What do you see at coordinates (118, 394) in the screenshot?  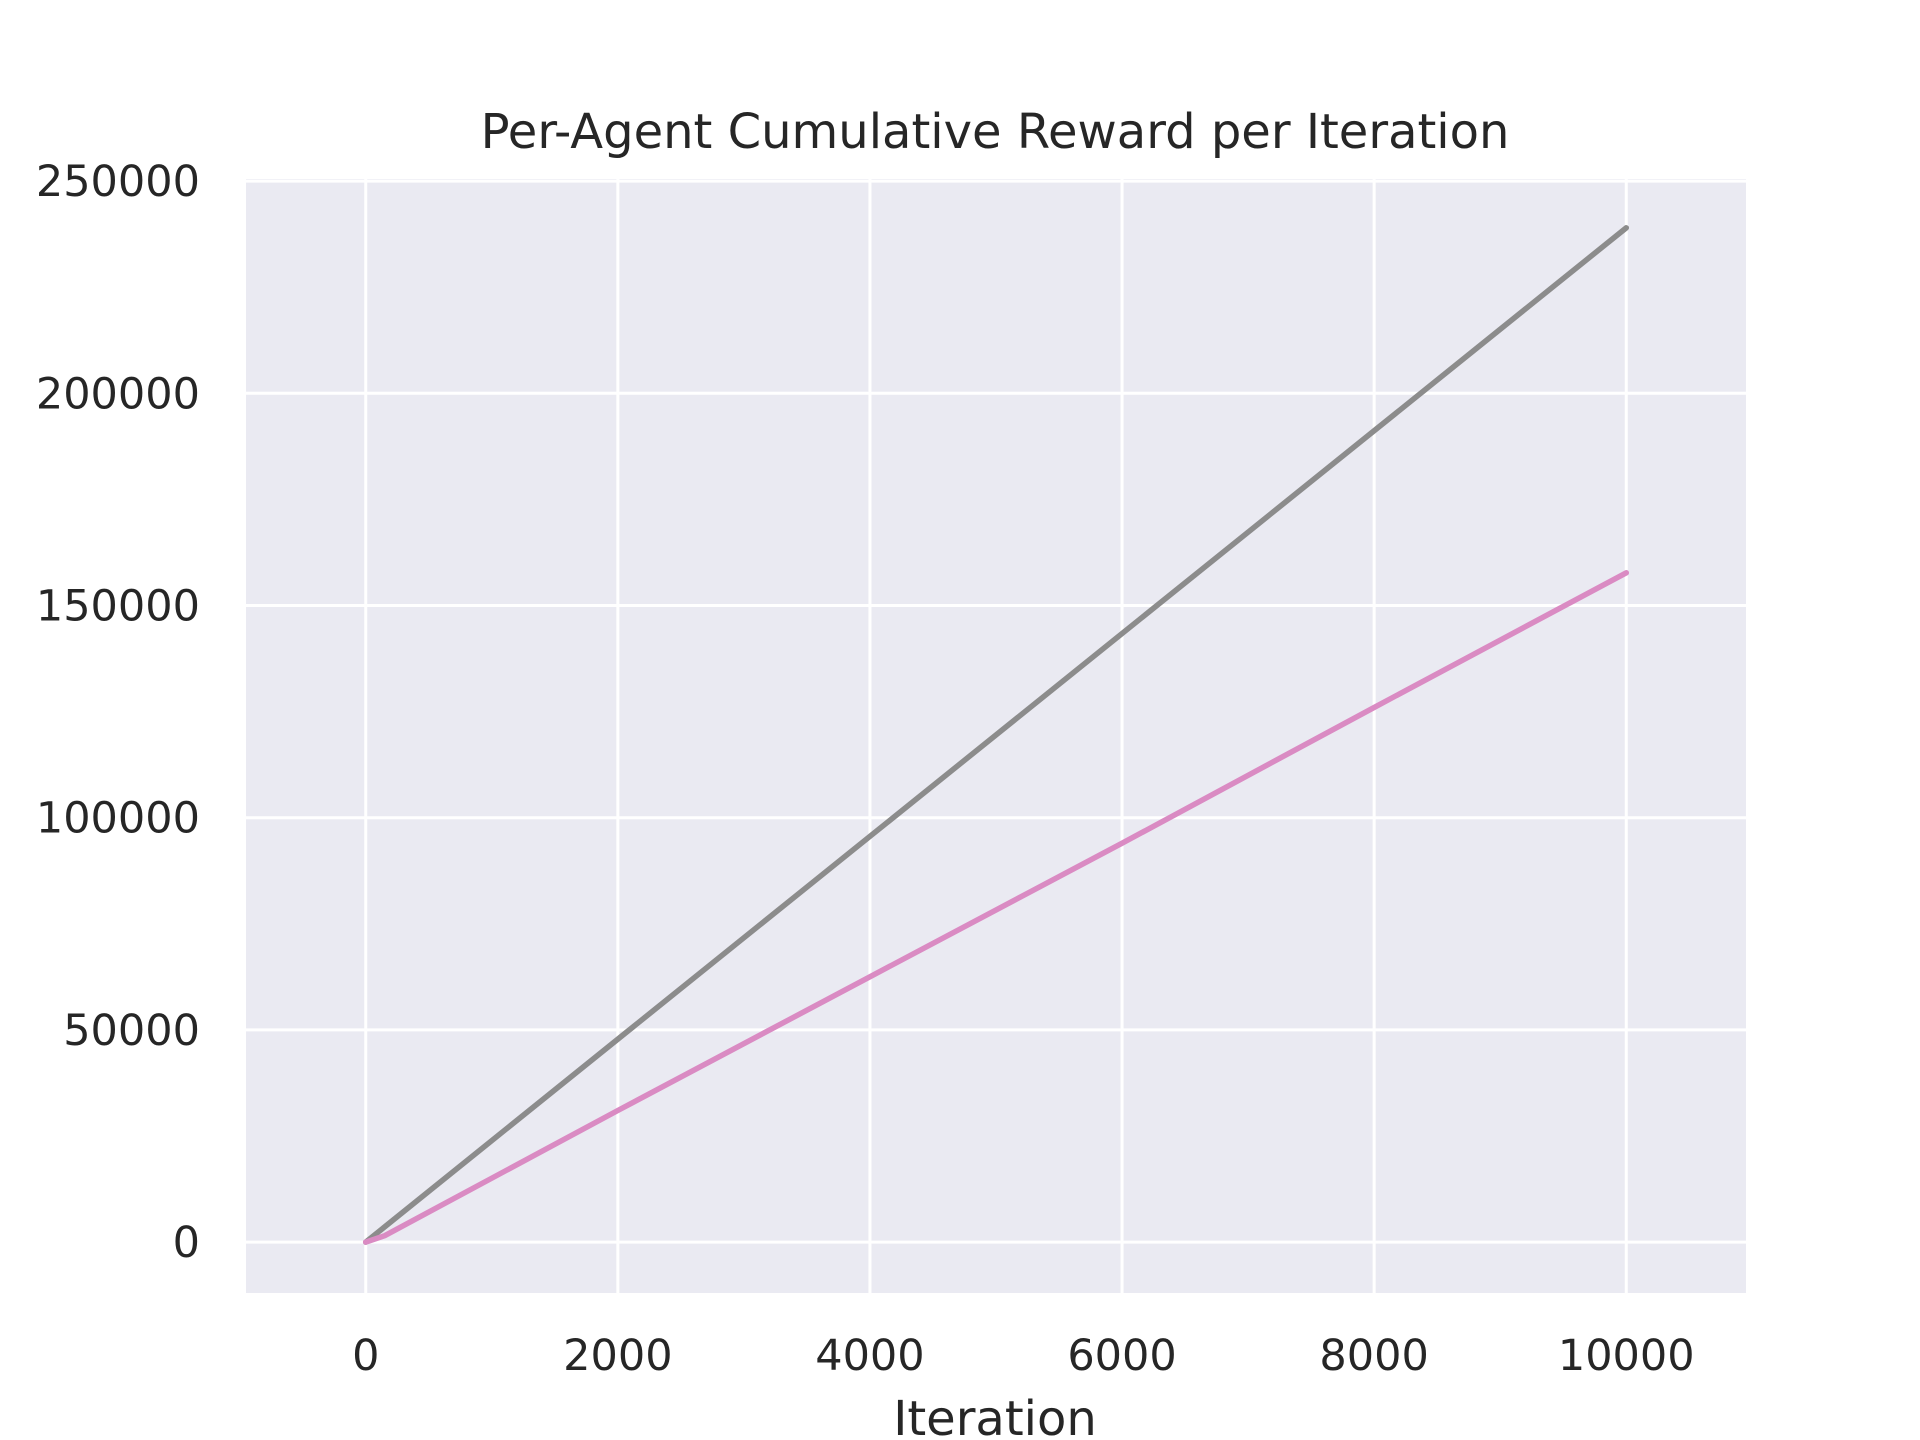 I see `y-tick-label: 200000` at bounding box center [118, 394].